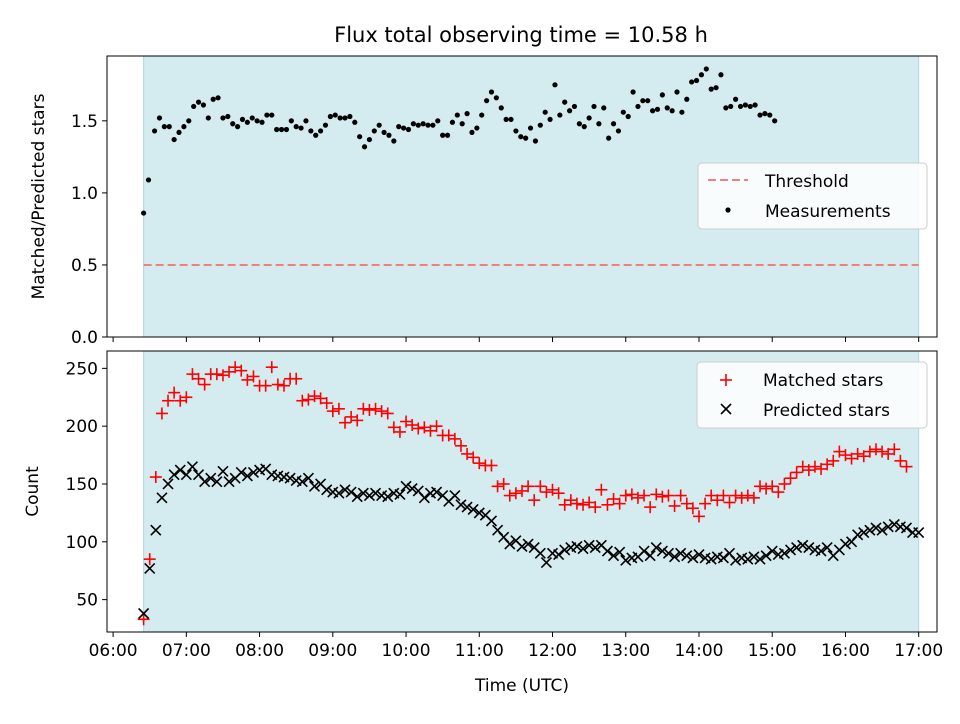 The width and height of the screenshot is (960, 724). I want to click on bottom-y-tick-label: 250, so click(82, 369).